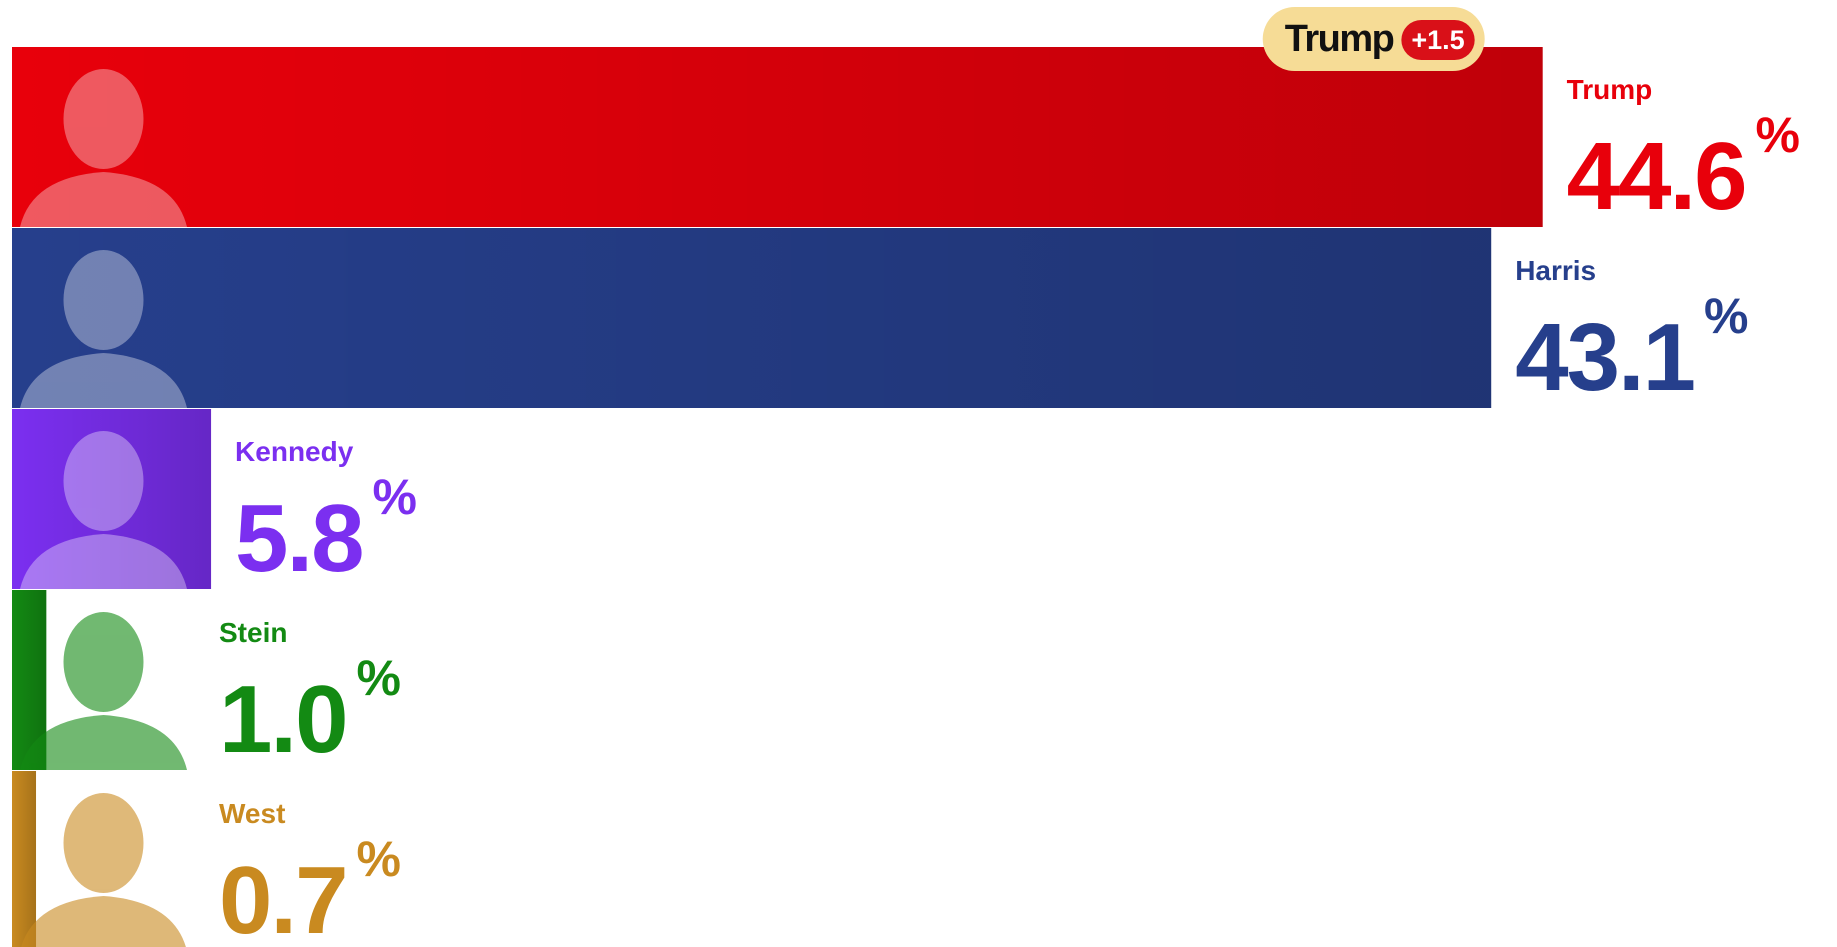 The image size is (1837, 947). I want to click on candidate-name: Stein, so click(253, 632).